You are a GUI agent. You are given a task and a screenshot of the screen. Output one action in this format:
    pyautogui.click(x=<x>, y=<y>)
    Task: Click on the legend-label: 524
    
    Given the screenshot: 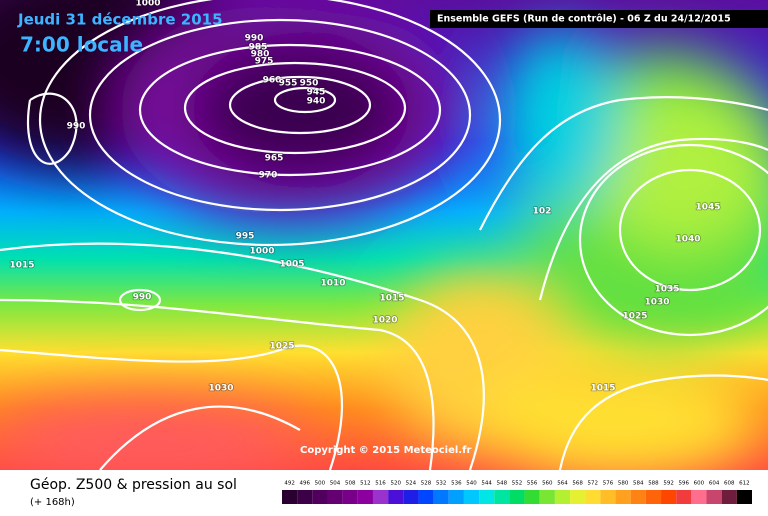 What is the action you would take?
    pyautogui.click(x=411, y=484)
    